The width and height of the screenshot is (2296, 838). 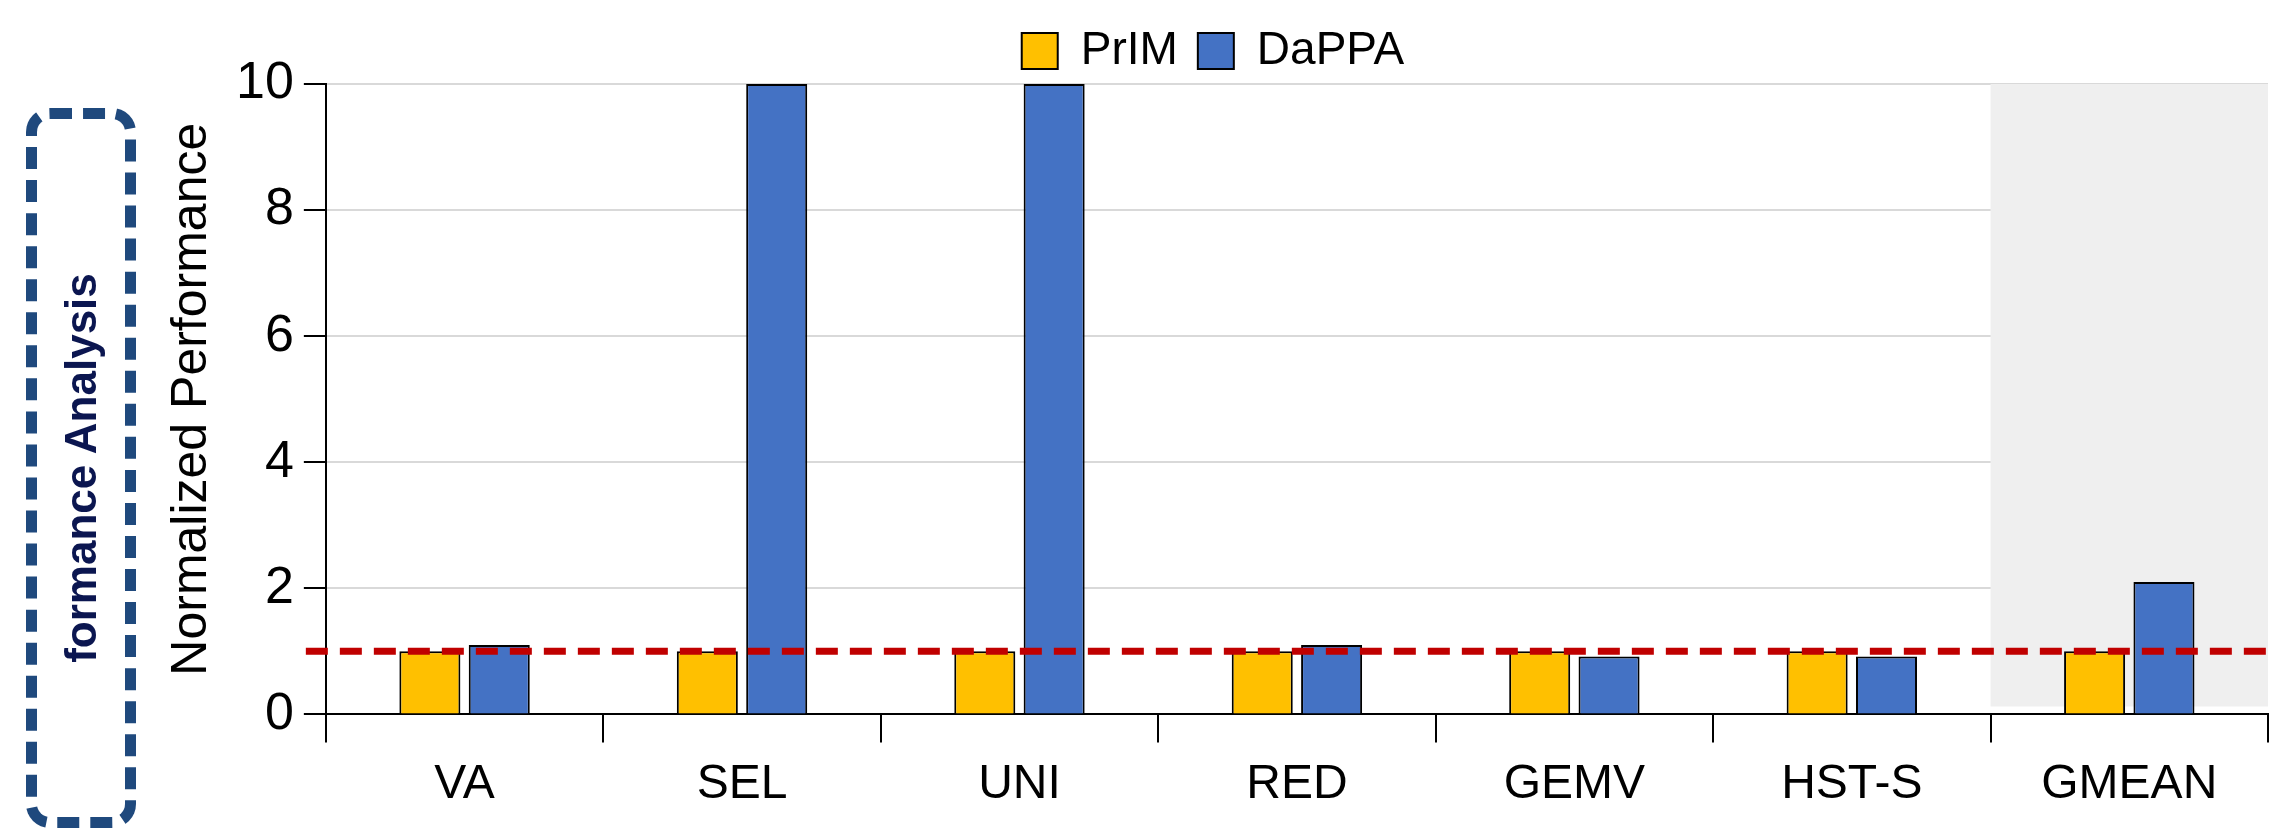 I want to click on y-tick-label: 6, so click(x=279, y=332).